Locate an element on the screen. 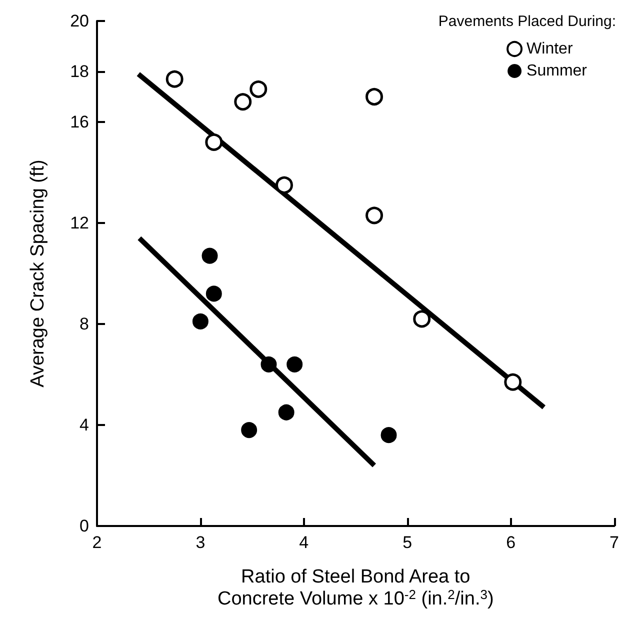  y-tick-label: 16 is located at coordinates (79, 122).